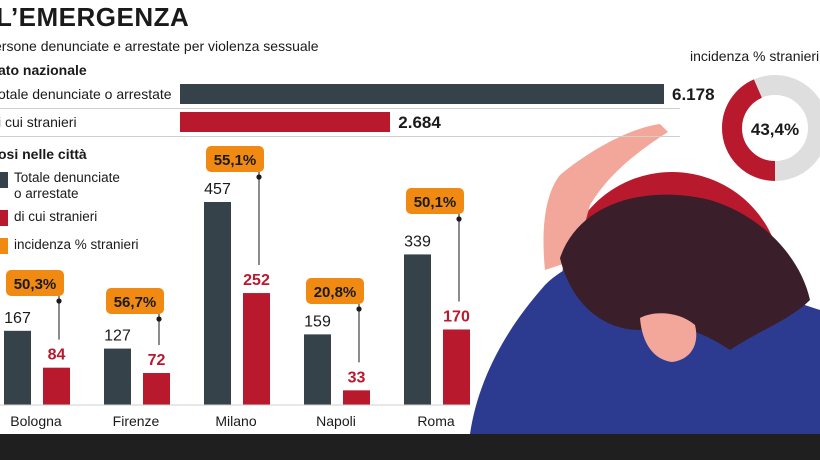 The width and height of the screenshot is (820, 460). Describe the element at coordinates (336, 421) in the screenshot. I see `category-label-napoli: Napoli` at that location.